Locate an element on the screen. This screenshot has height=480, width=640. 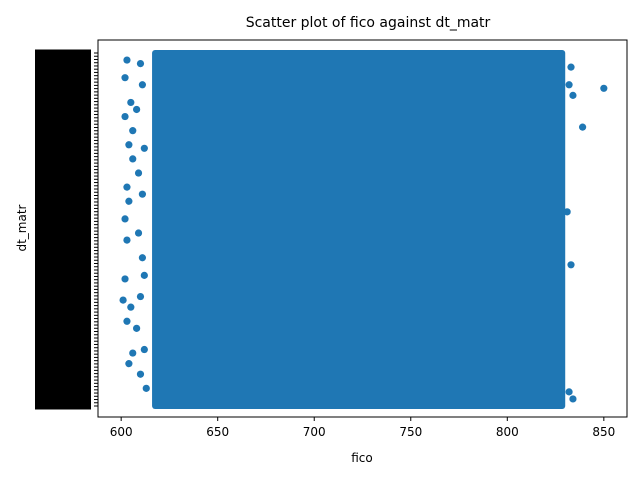
x-axis-label: fico is located at coordinates (362, 458).